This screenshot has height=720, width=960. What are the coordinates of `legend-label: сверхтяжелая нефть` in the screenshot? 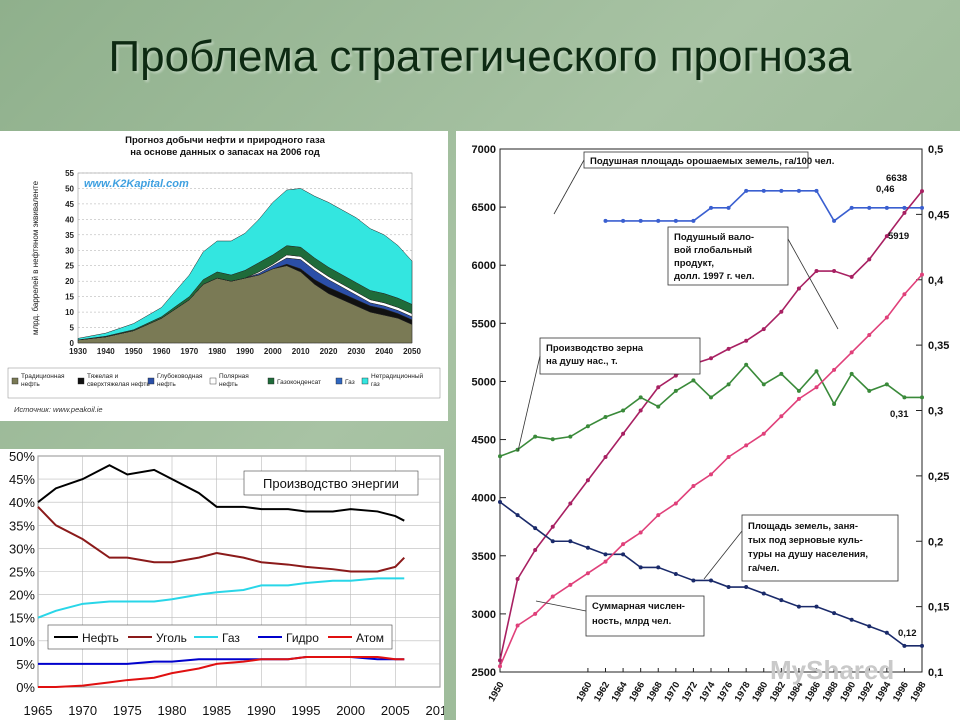 It's located at (118, 384).